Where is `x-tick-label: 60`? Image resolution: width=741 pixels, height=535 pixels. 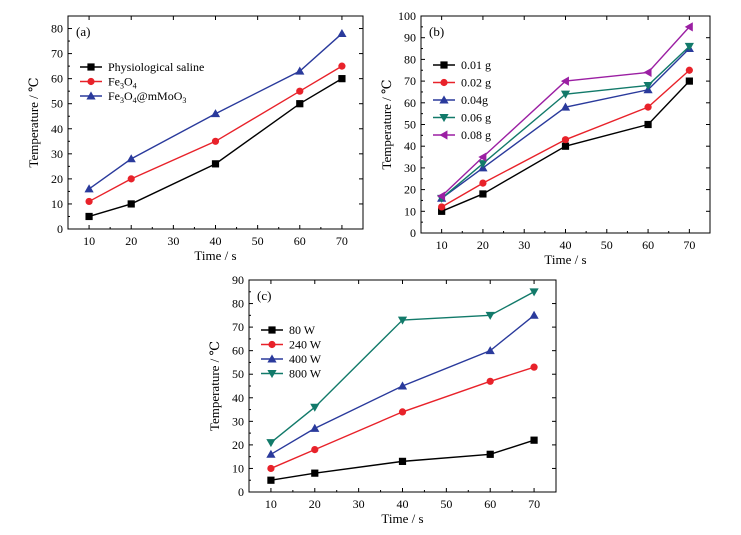
x-tick-label: 60 is located at coordinates (490, 504).